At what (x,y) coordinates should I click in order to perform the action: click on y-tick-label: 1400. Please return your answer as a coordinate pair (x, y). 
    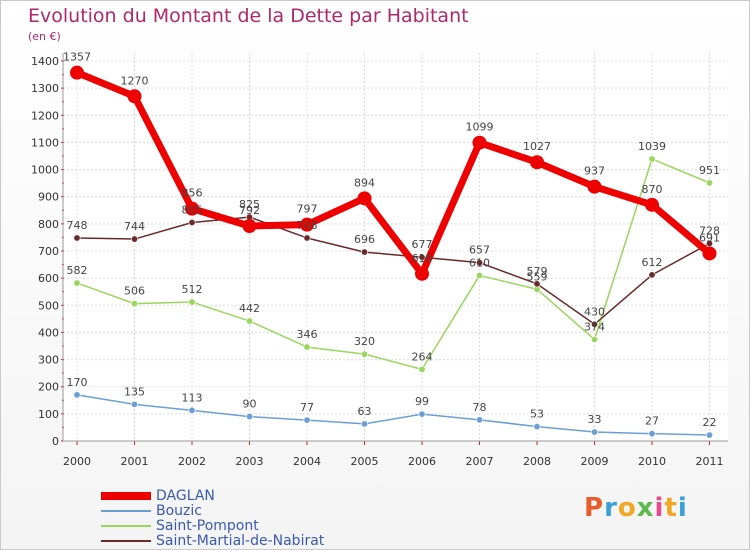
    Looking at the image, I should click on (45, 61).